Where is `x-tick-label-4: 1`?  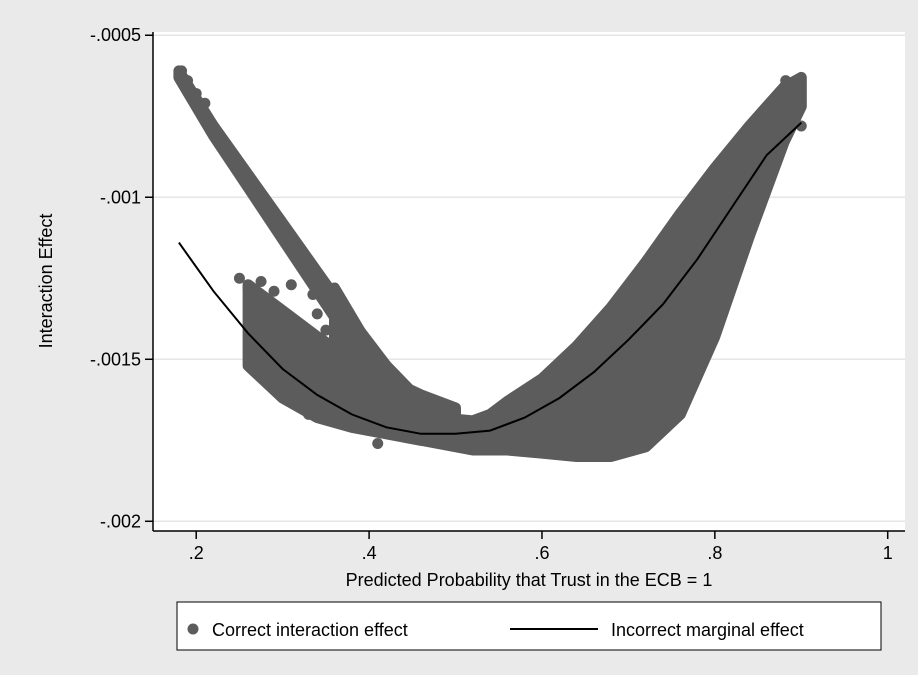
x-tick-label-4: 1 is located at coordinates (888, 553).